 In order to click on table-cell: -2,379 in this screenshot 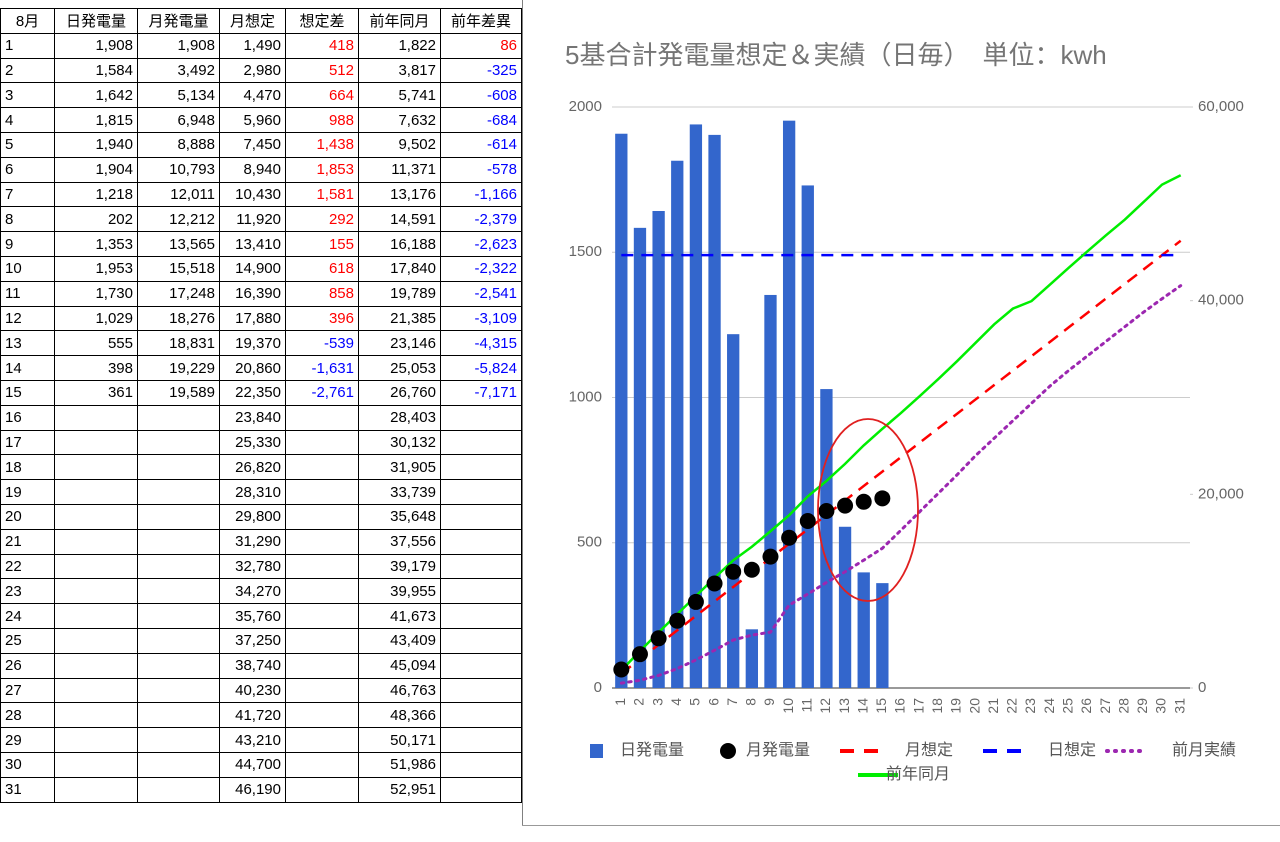, I will do `click(481, 219)`.